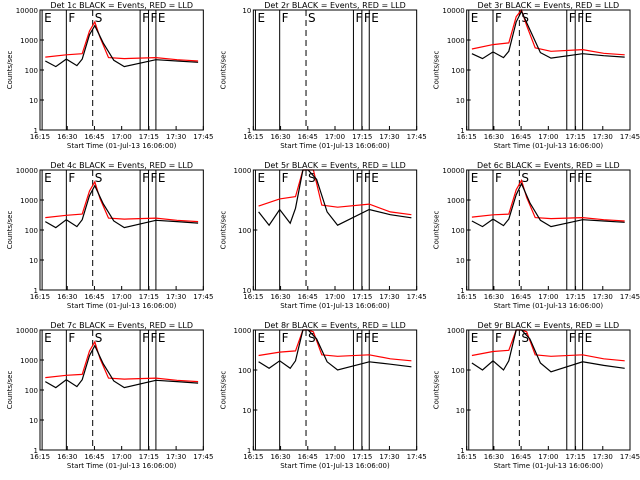 Image resolution: width=640 pixels, height=480 pixels. I want to click on panel-title: Det 9r BLACK = Events, RED = LLD, so click(549, 325).